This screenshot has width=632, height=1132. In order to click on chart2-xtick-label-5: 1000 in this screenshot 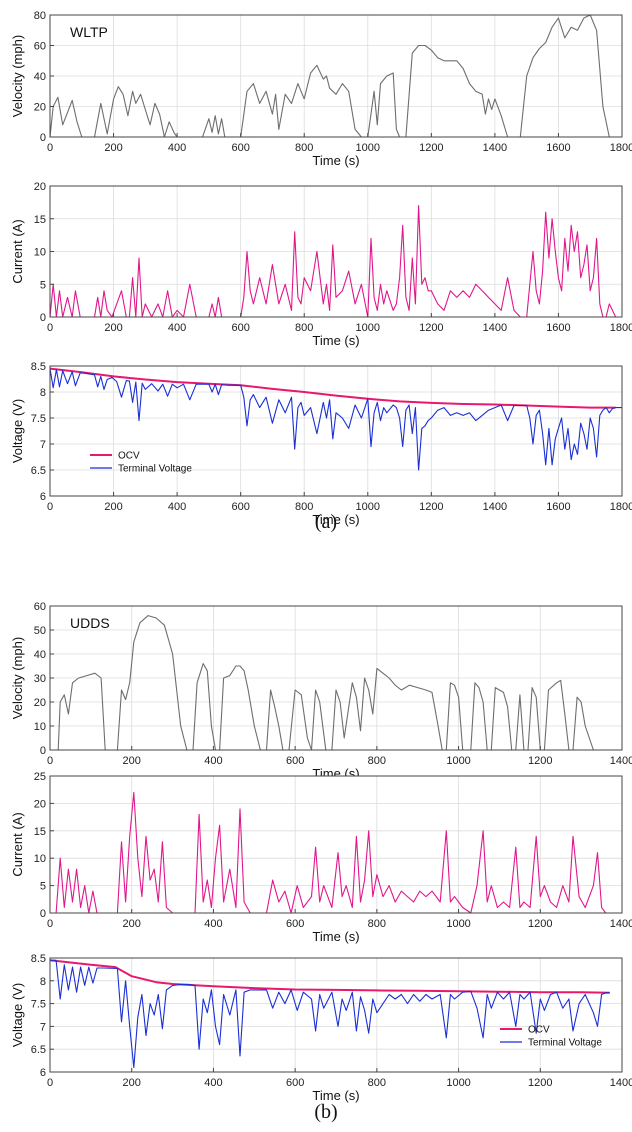, I will do `click(368, 328)`.